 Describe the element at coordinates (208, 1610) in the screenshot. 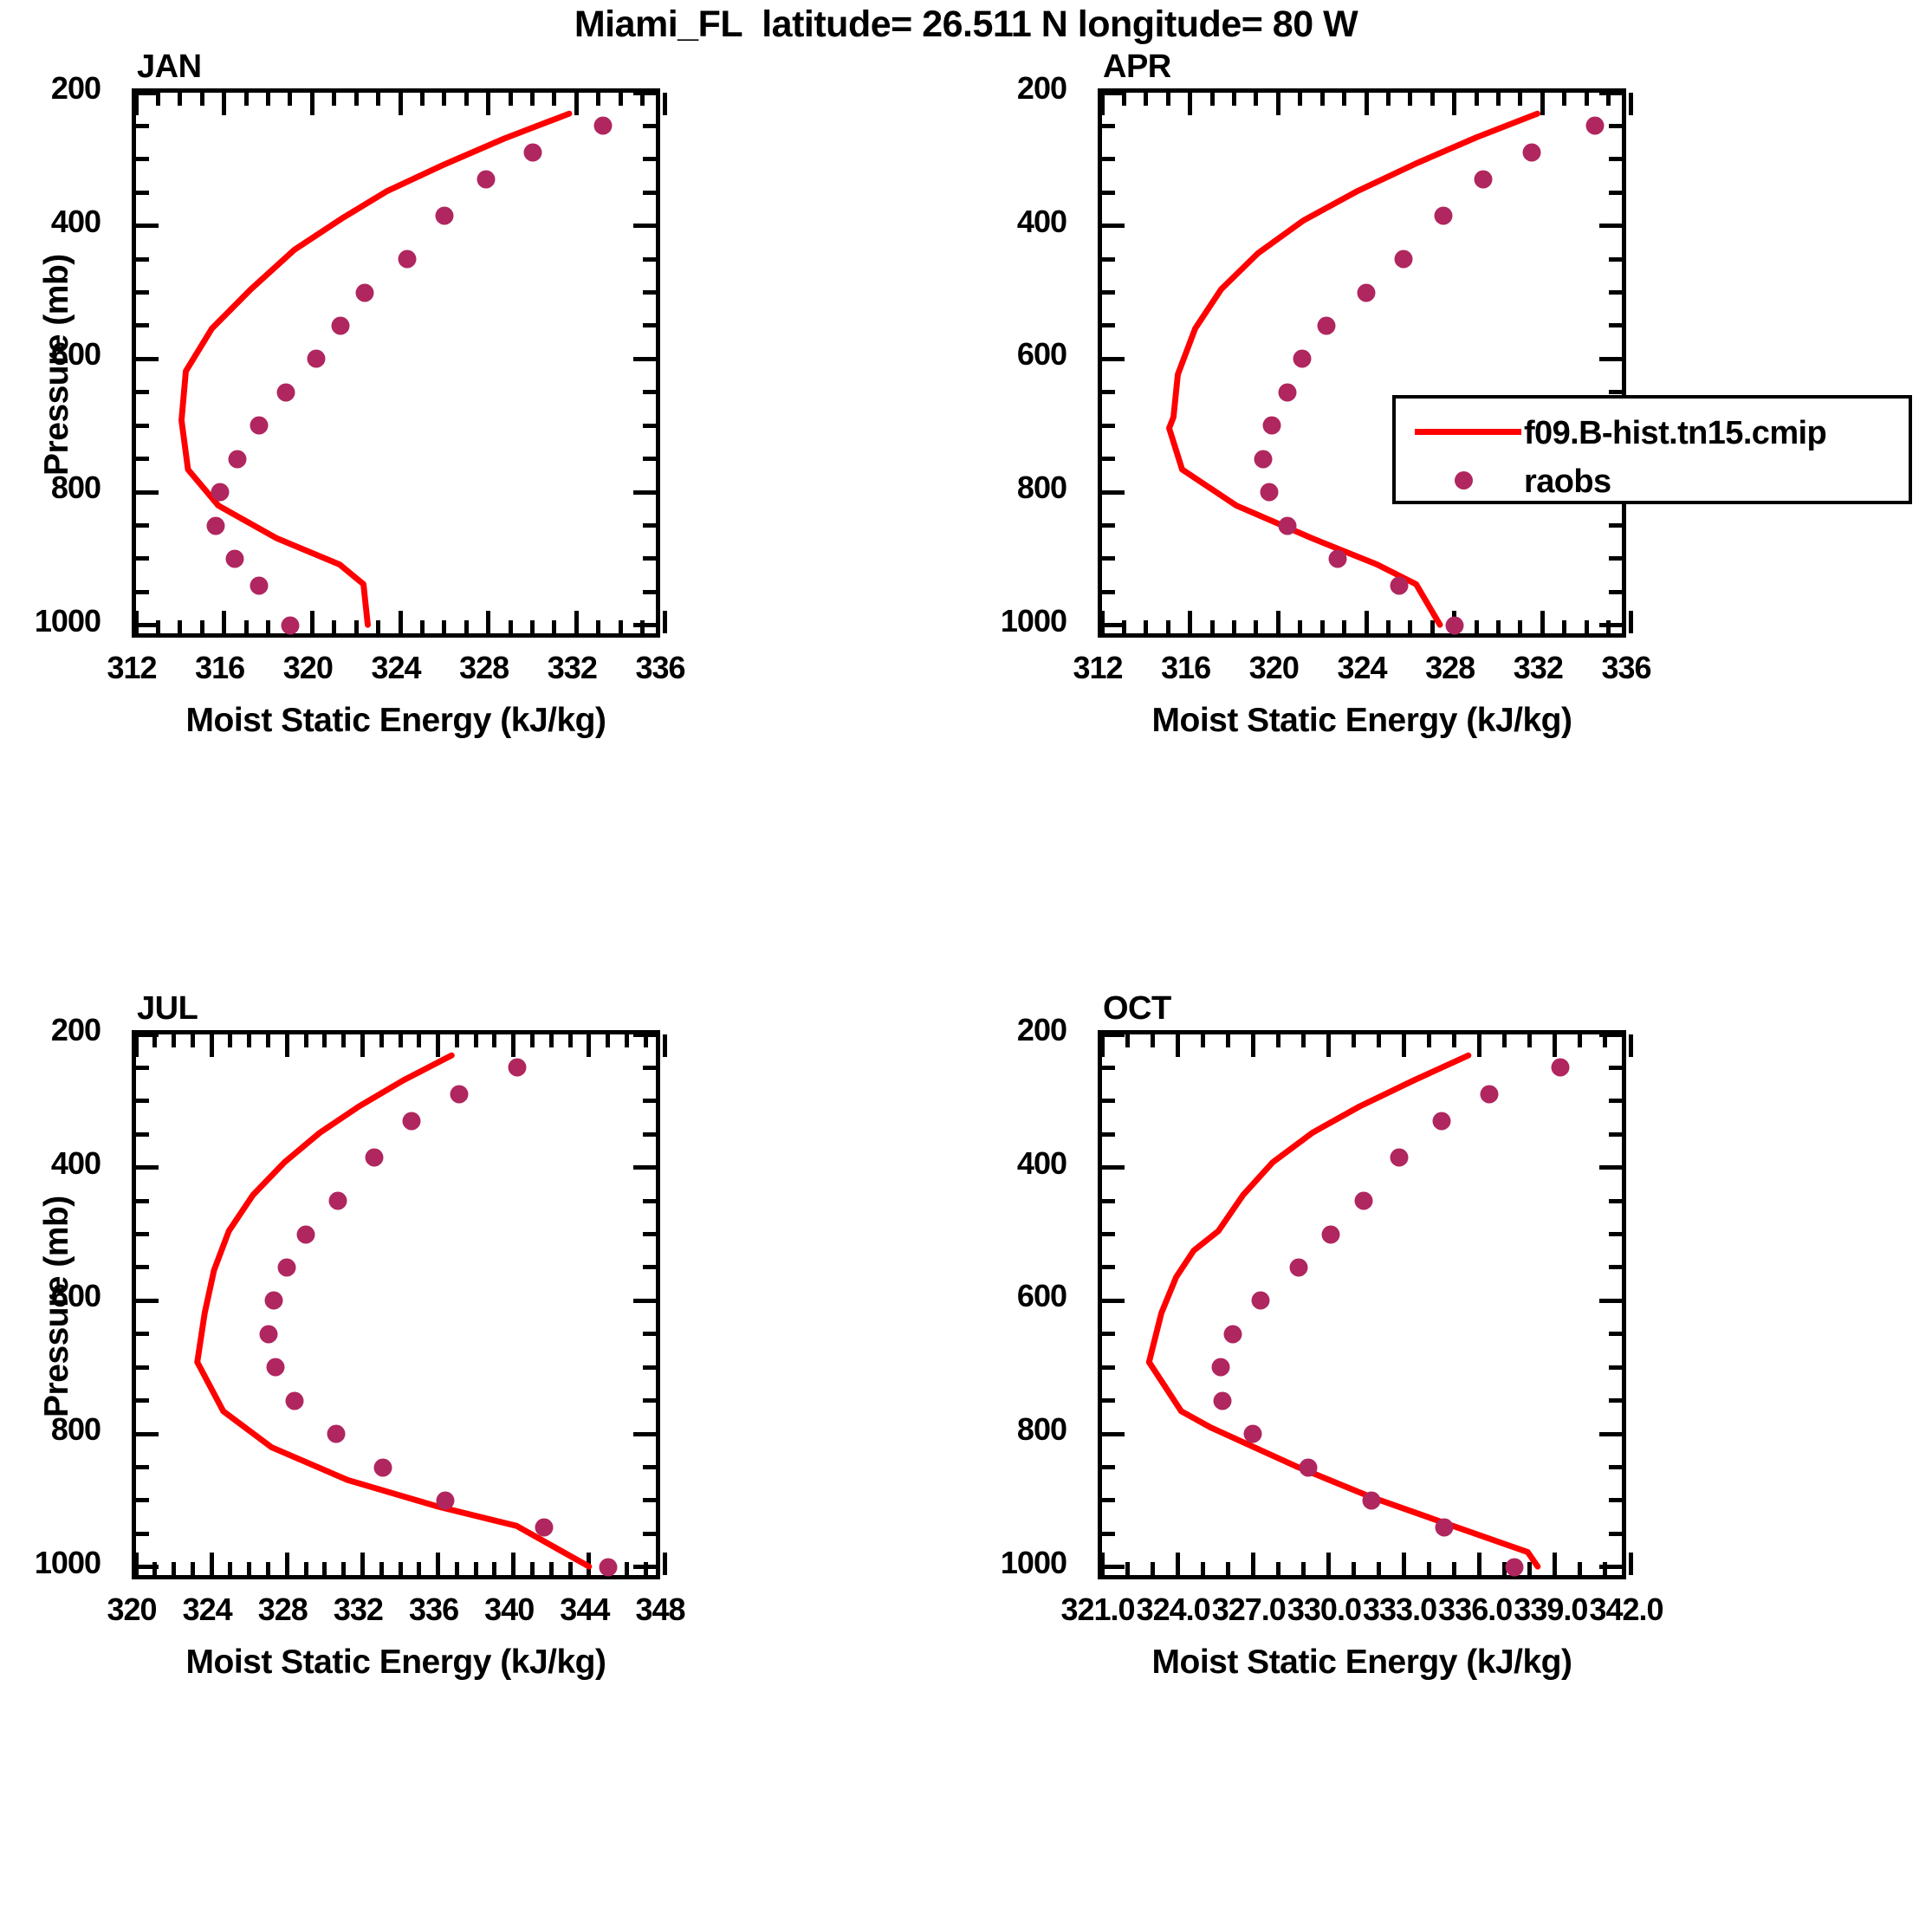

I see `x-tick-label: 324` at that location.